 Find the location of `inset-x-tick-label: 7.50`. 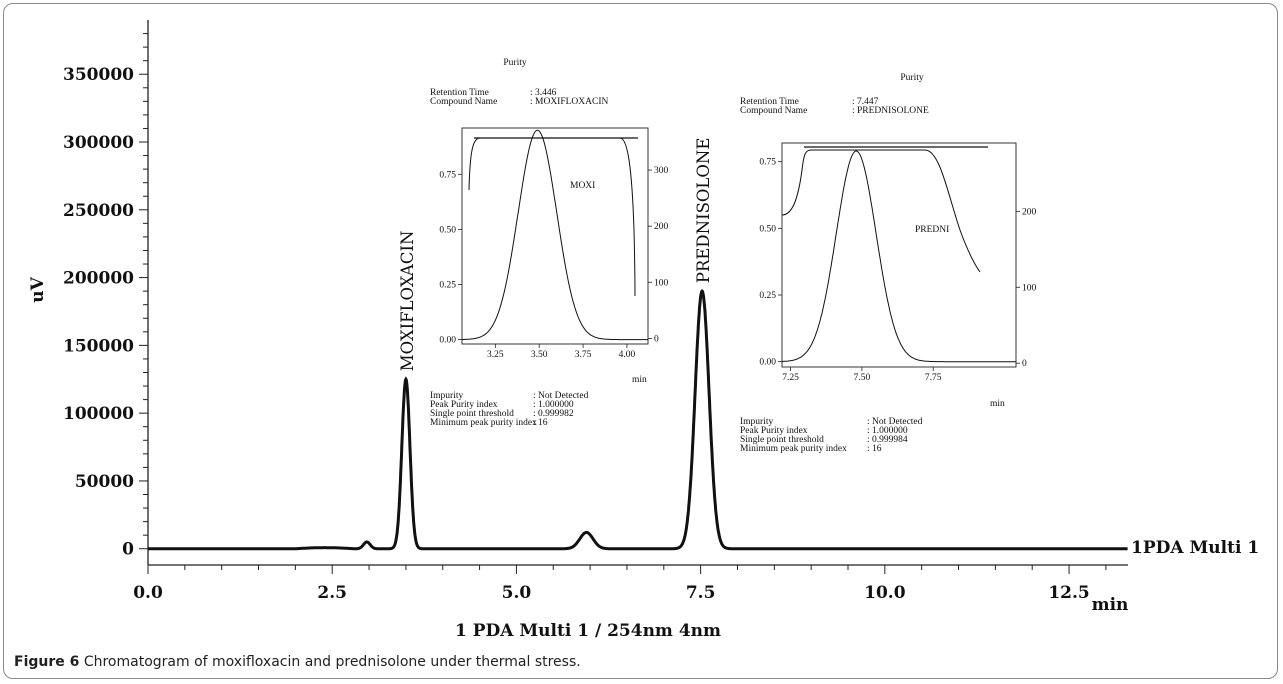

inset-x-tick-label: 7.50 is located at coordinates (862, 378).